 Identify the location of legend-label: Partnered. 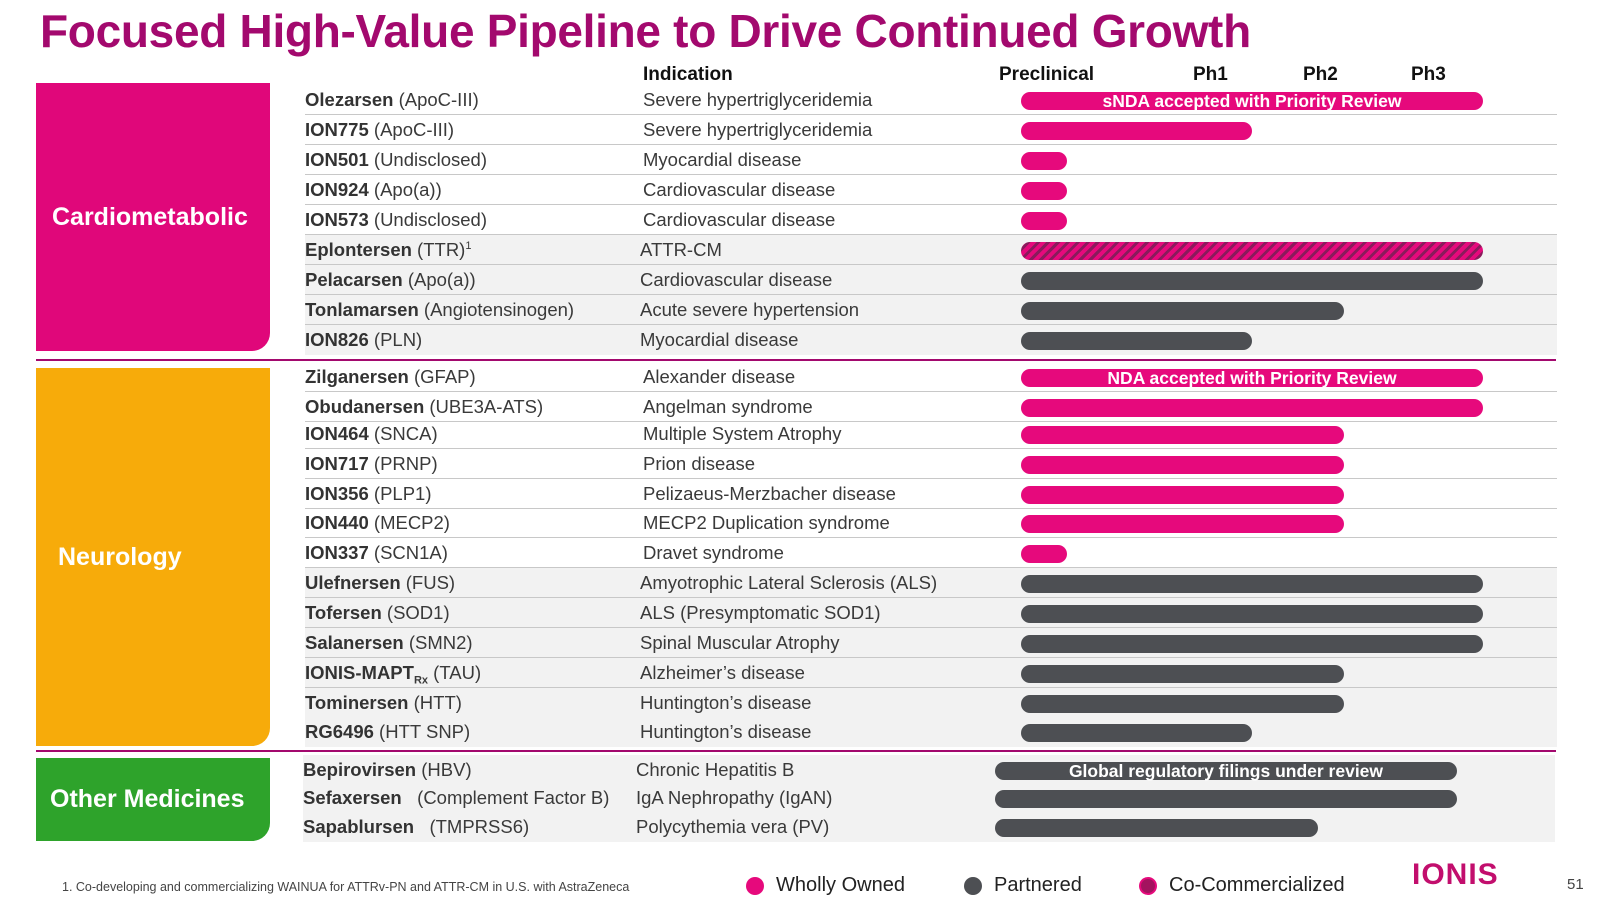
(1038, 885).